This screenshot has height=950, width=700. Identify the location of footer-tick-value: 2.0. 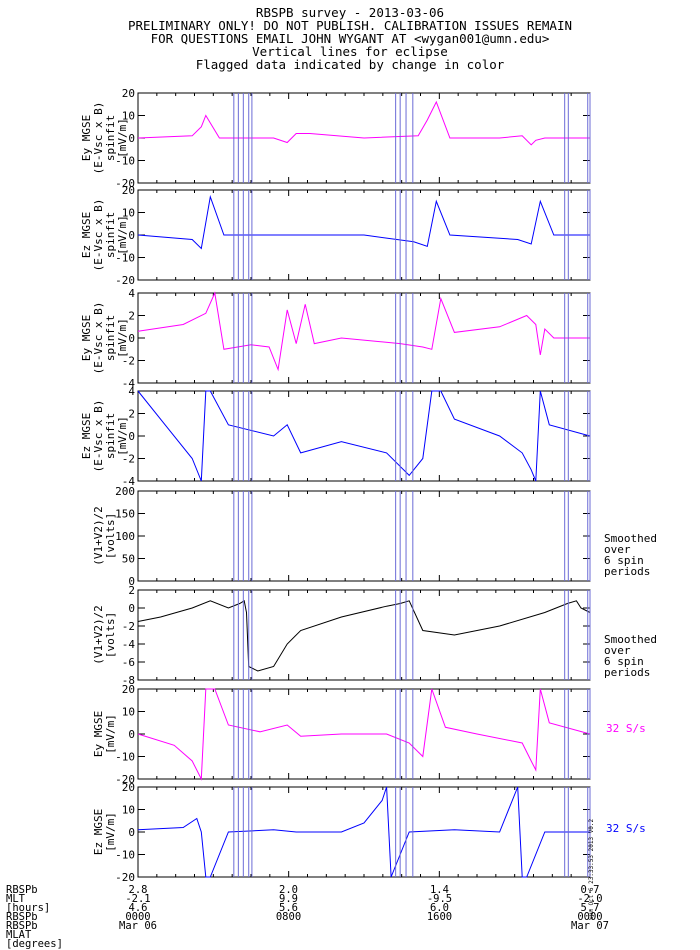
(288, 890).